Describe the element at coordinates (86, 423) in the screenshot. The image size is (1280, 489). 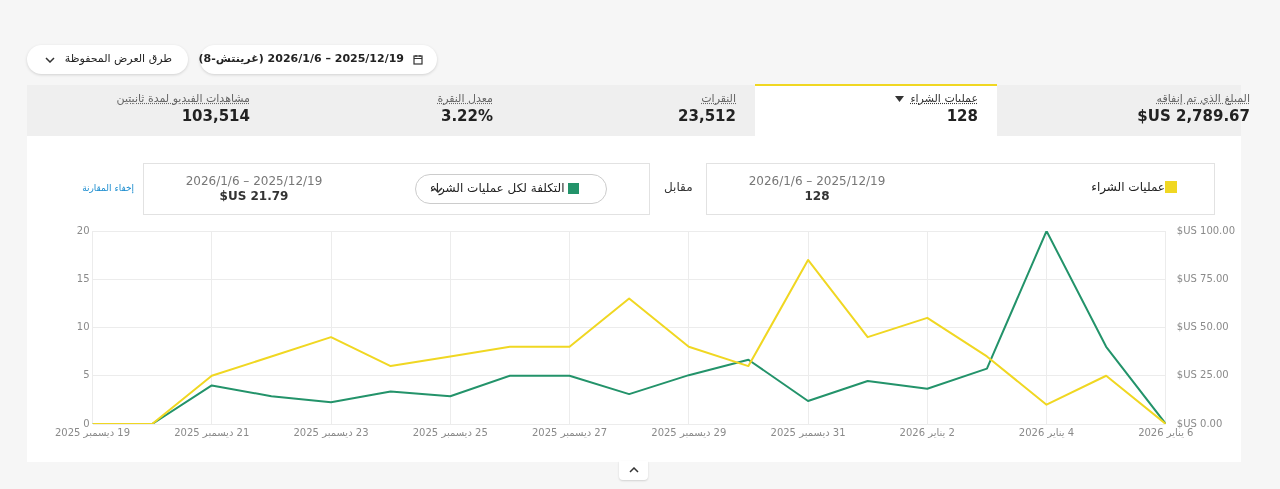
I see `y-tick-label: 0` at that location.